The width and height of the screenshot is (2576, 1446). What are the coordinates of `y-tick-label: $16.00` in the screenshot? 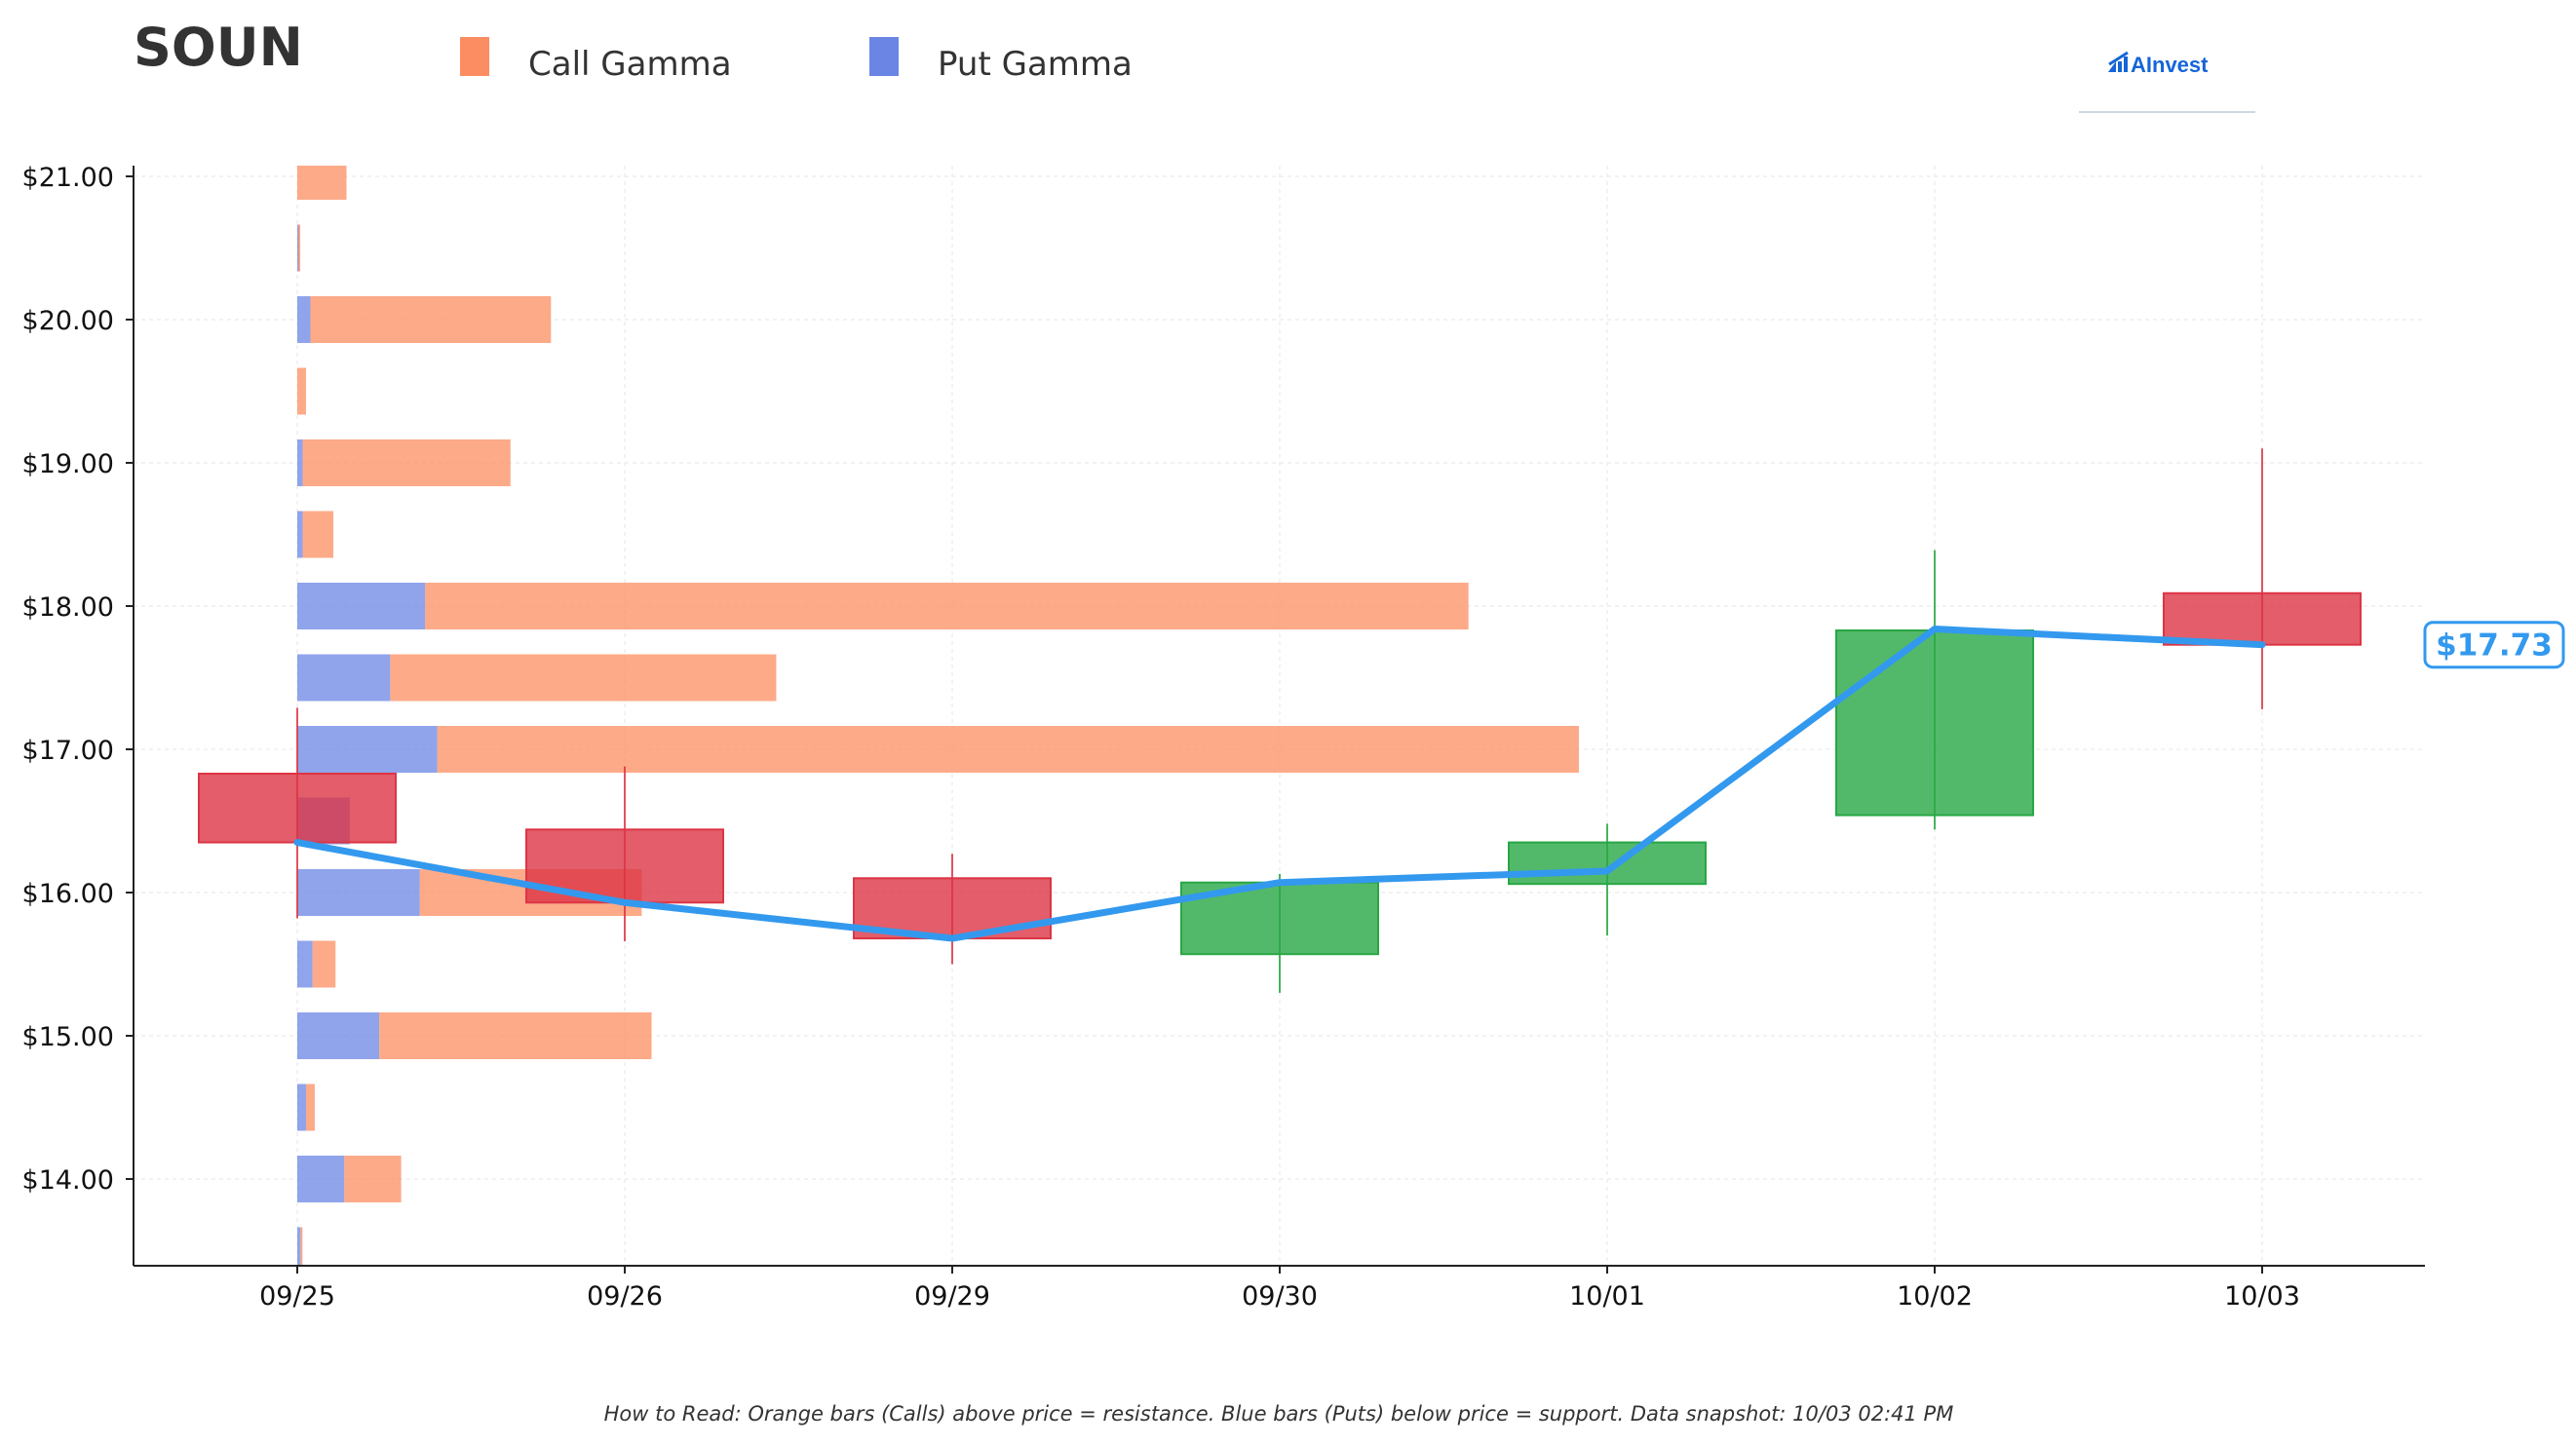 It's located at (68, 894).